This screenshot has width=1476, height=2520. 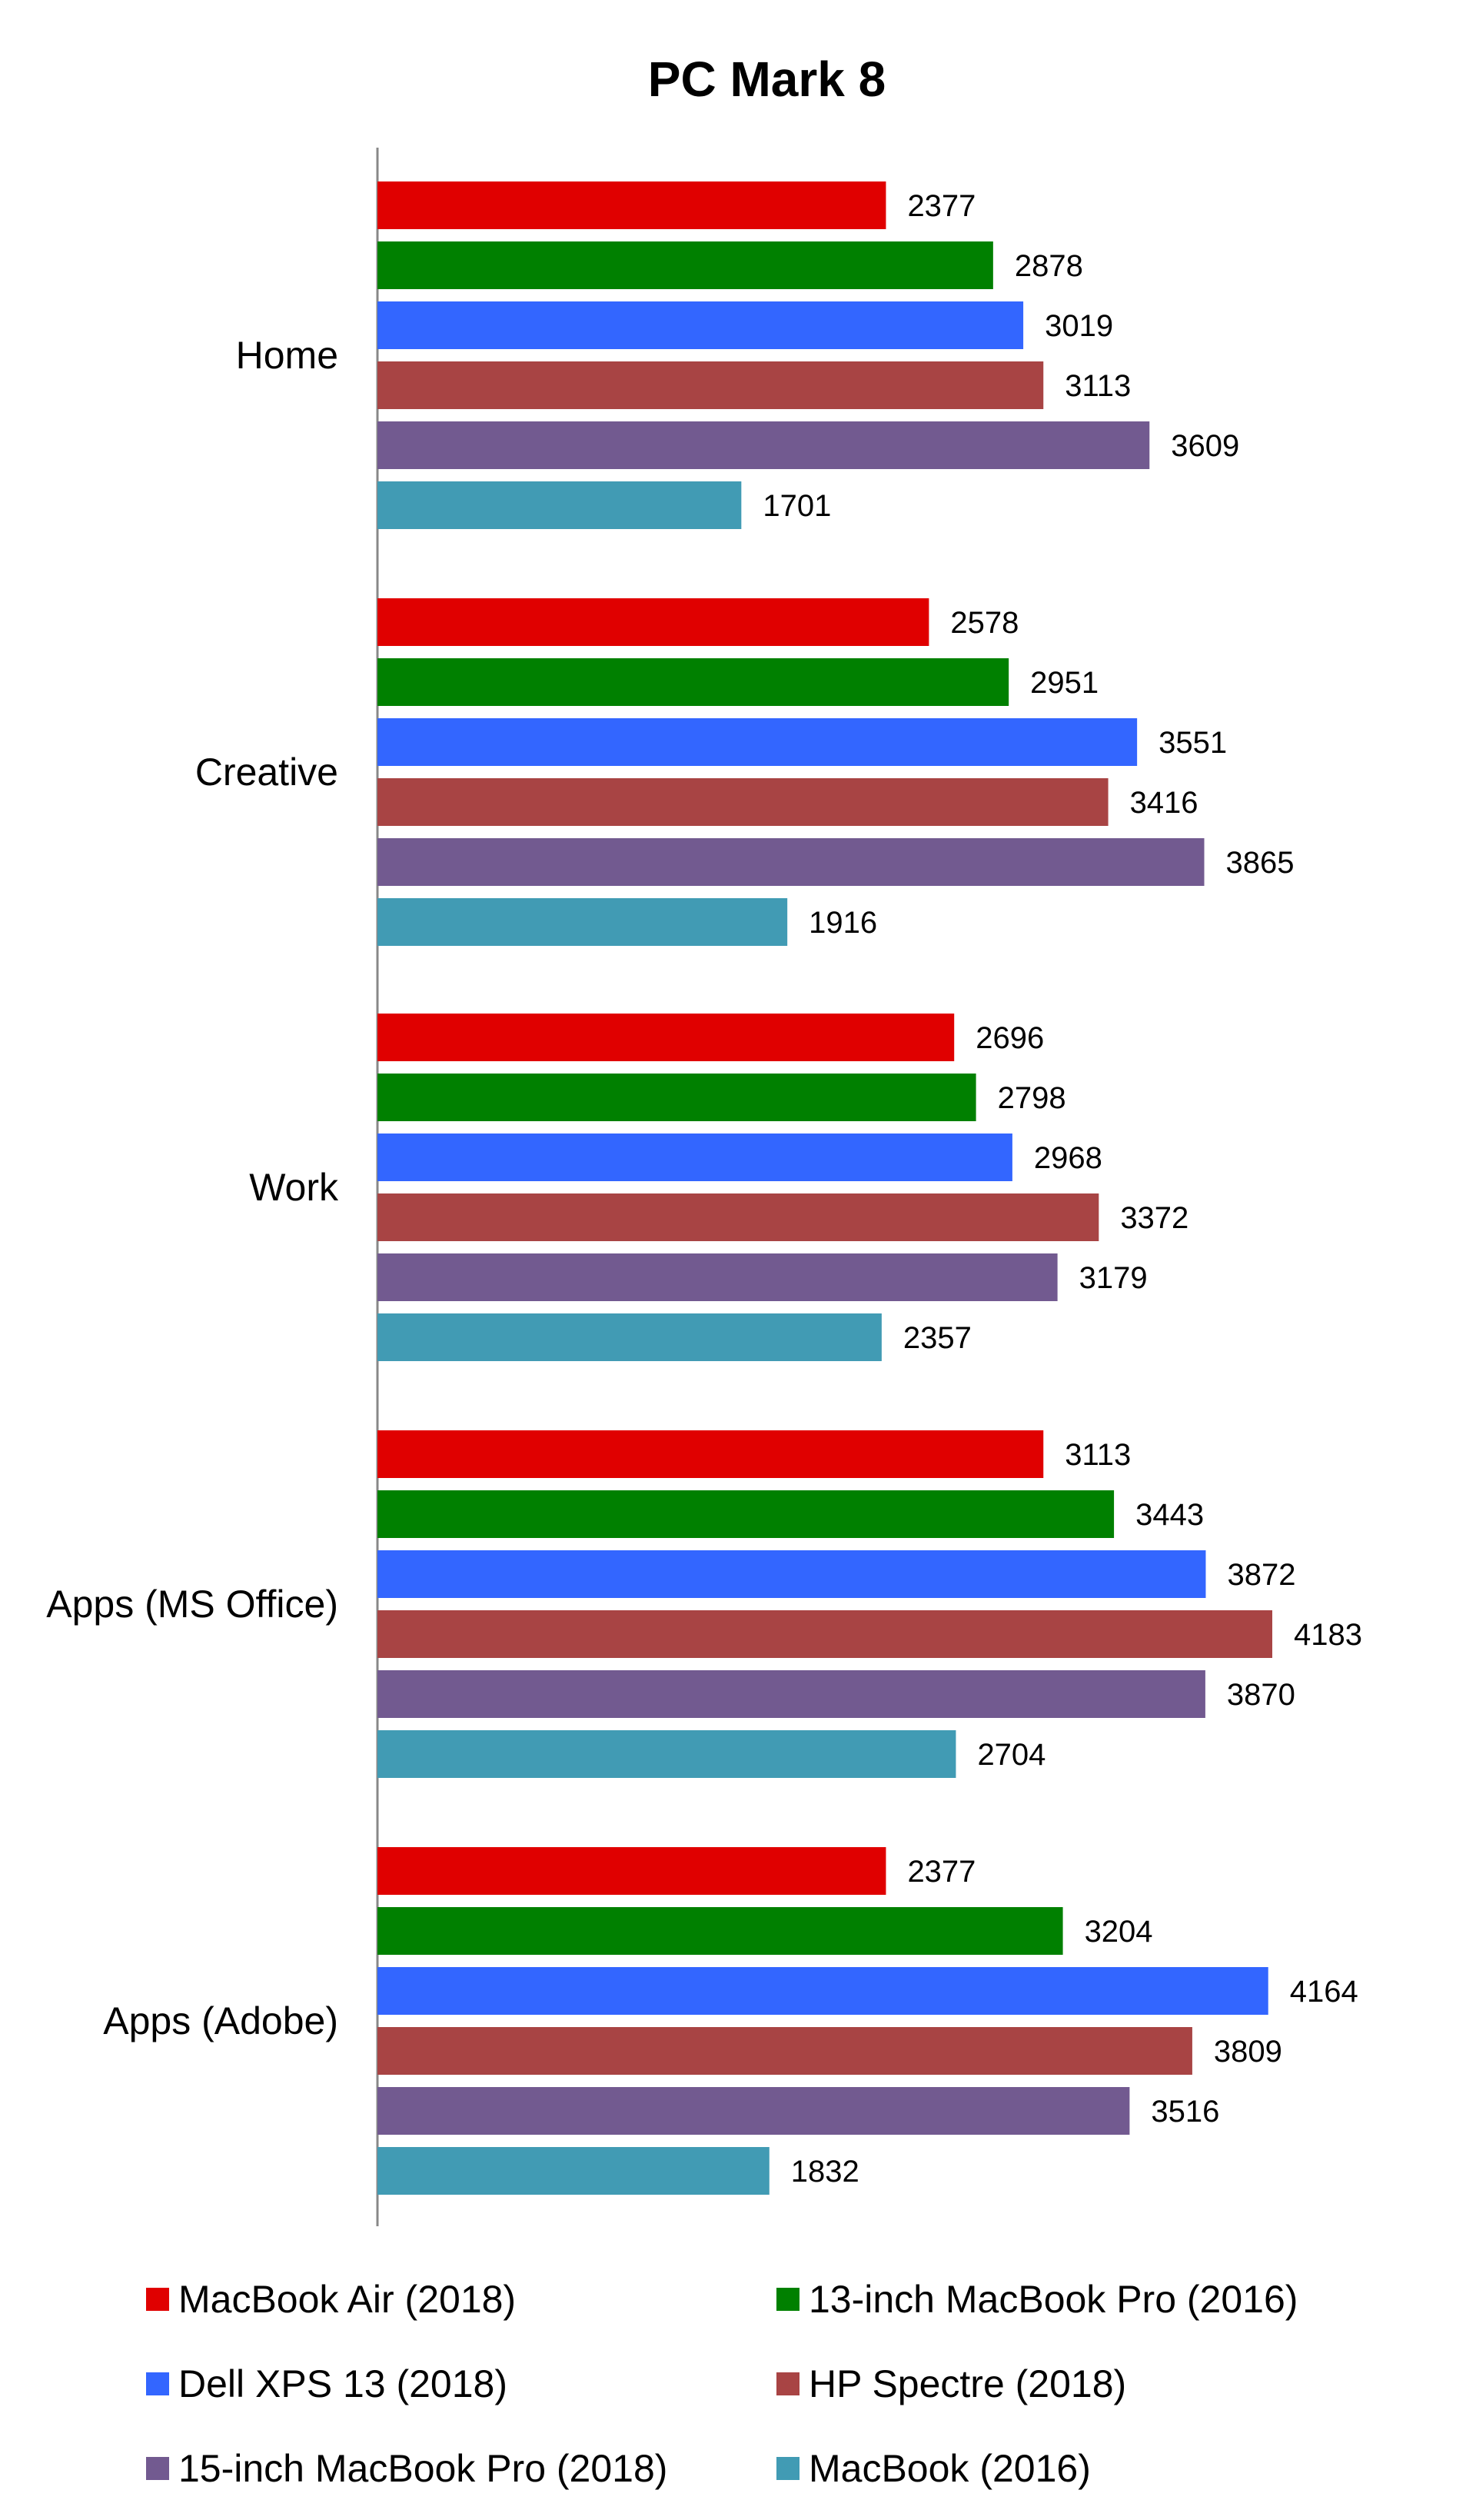 I want to click on legend-label-2: Dell XPS 13 (2018), so click(x=343, y=2383).